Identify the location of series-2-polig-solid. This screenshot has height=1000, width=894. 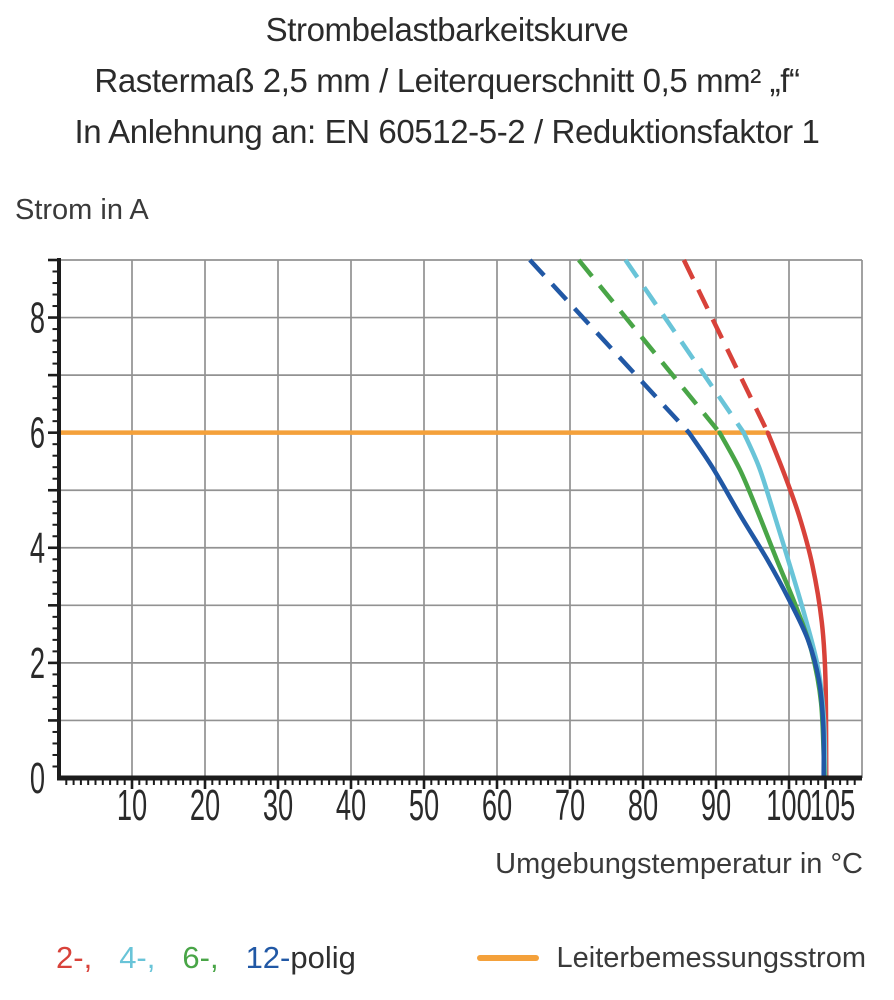
(797, 605).